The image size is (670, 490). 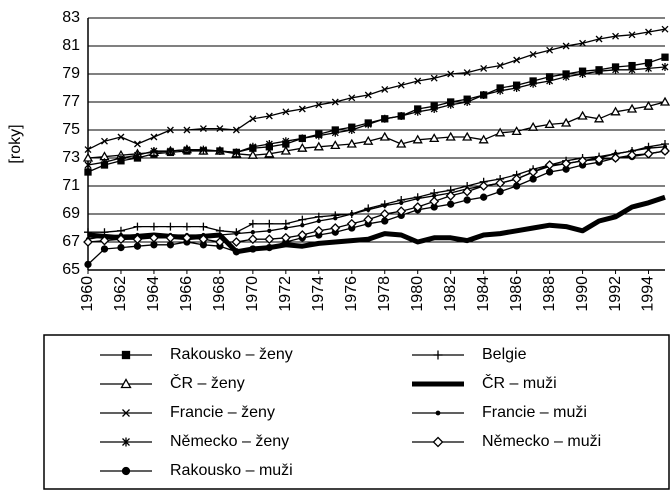 I want to click on y-tick-label: 69, so click(x=71, y=213).